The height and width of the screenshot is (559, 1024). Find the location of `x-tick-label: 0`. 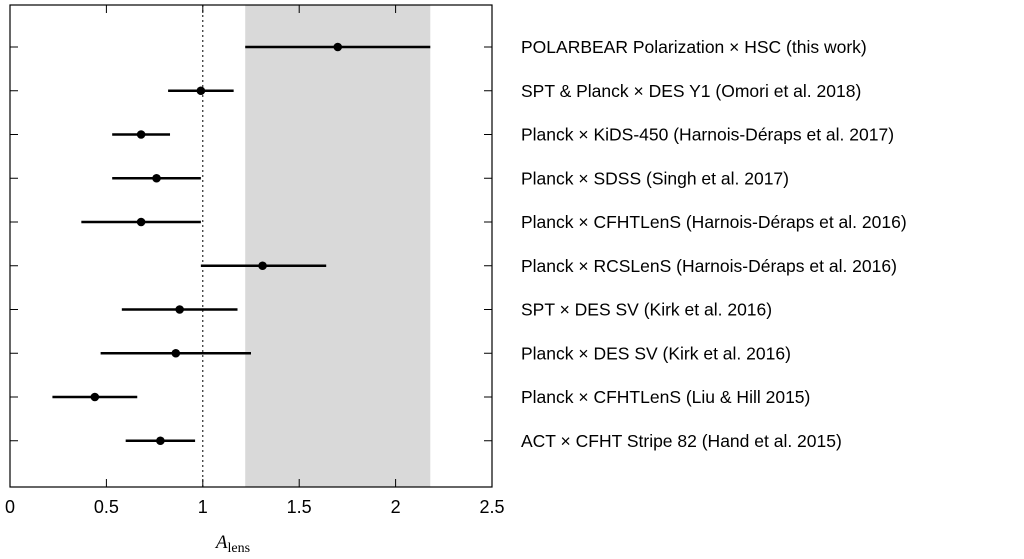

x-tick-label: 0 is located at coordinates (10, 507).